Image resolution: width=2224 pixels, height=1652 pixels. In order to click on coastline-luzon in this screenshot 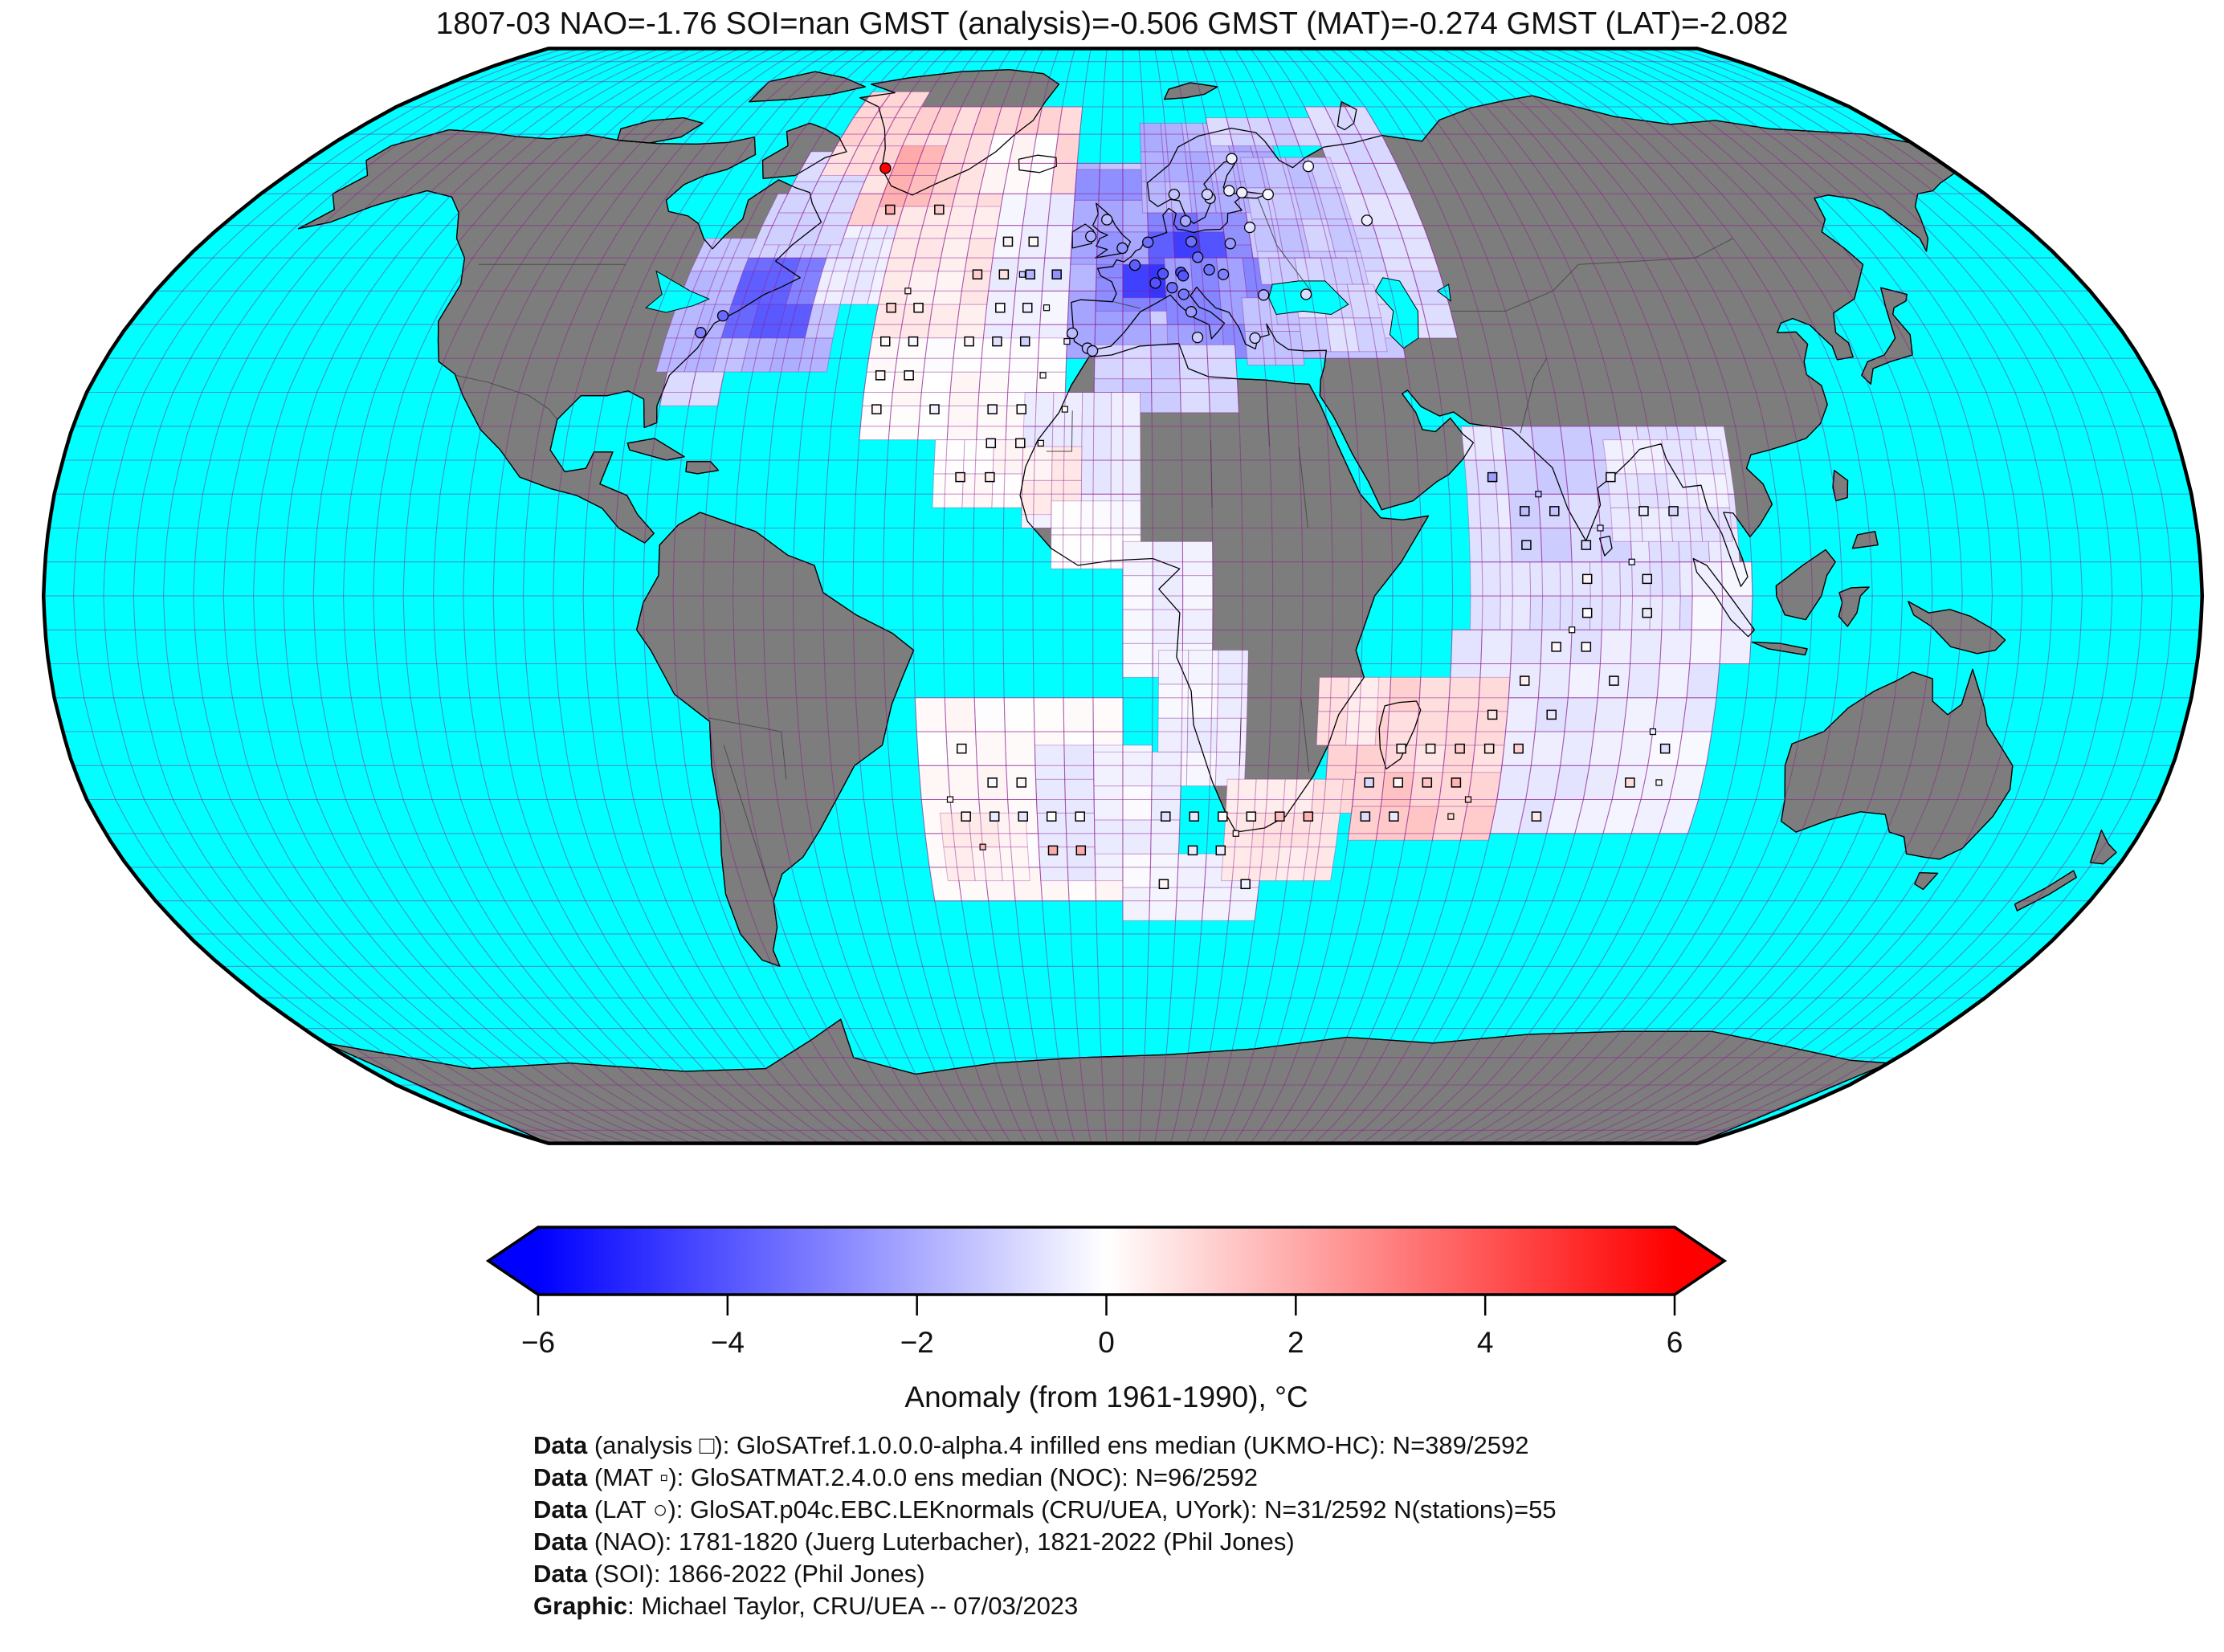, I will do `click(1840, 486)`.